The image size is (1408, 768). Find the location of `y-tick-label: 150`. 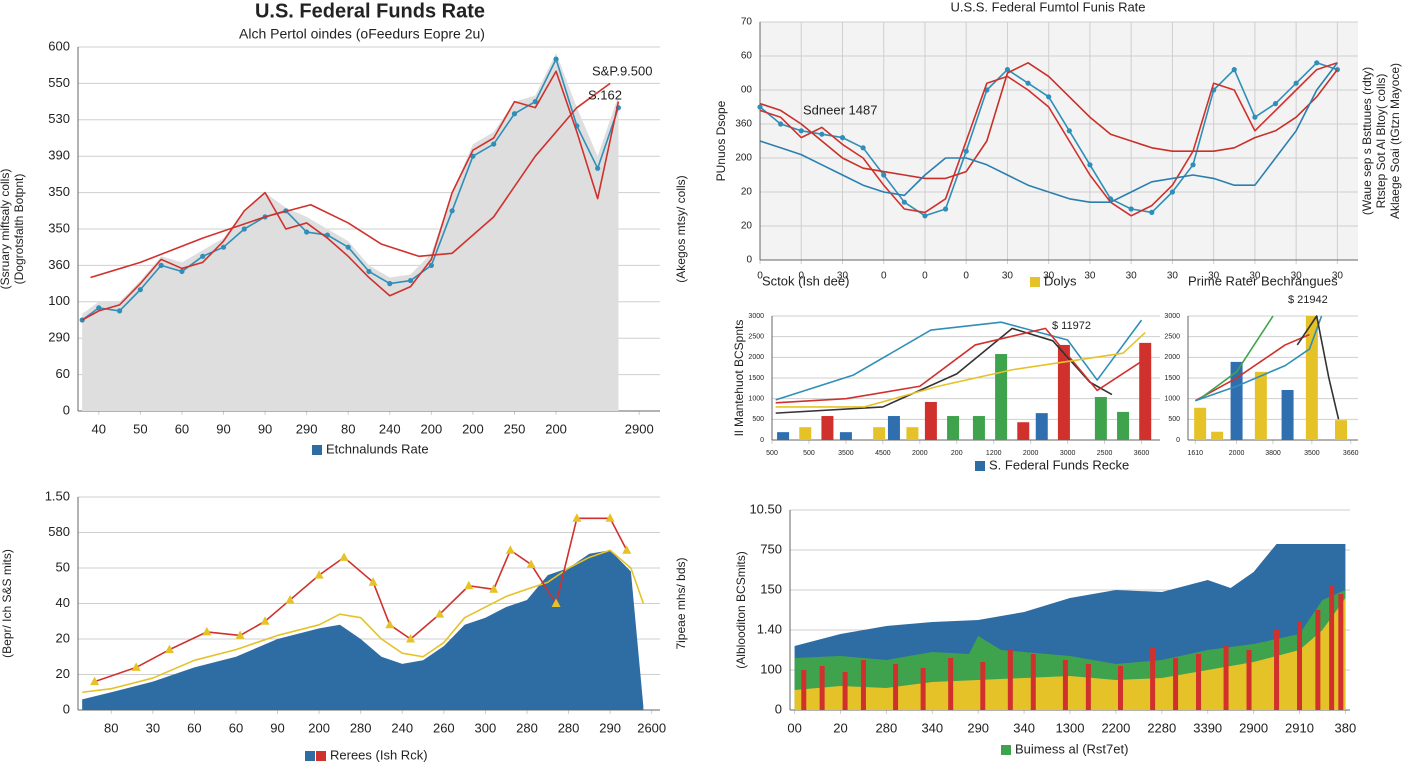

y-tick-label: 150 is located at coordinates (771, 588).